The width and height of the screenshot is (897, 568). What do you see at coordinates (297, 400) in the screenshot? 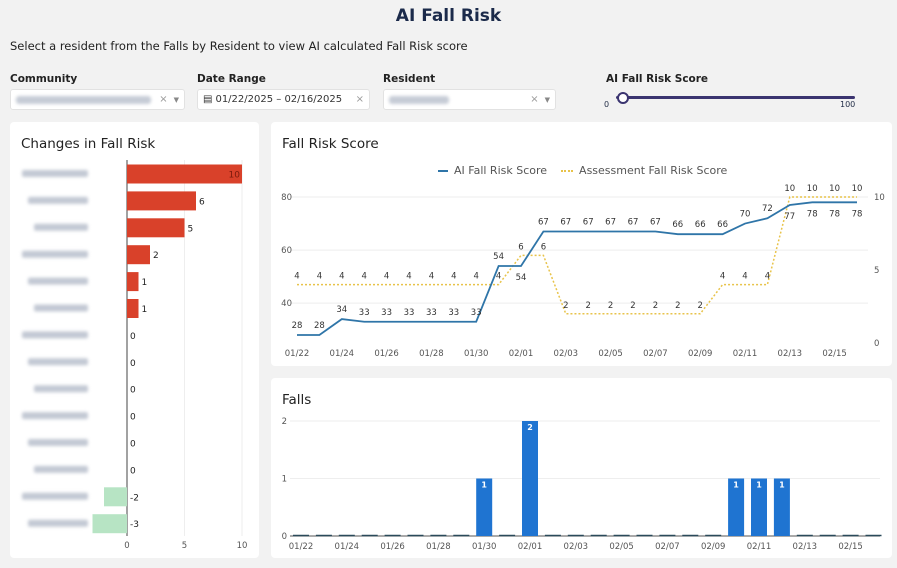
I see `panel-title: Falls` at bounding box center [297, 400].